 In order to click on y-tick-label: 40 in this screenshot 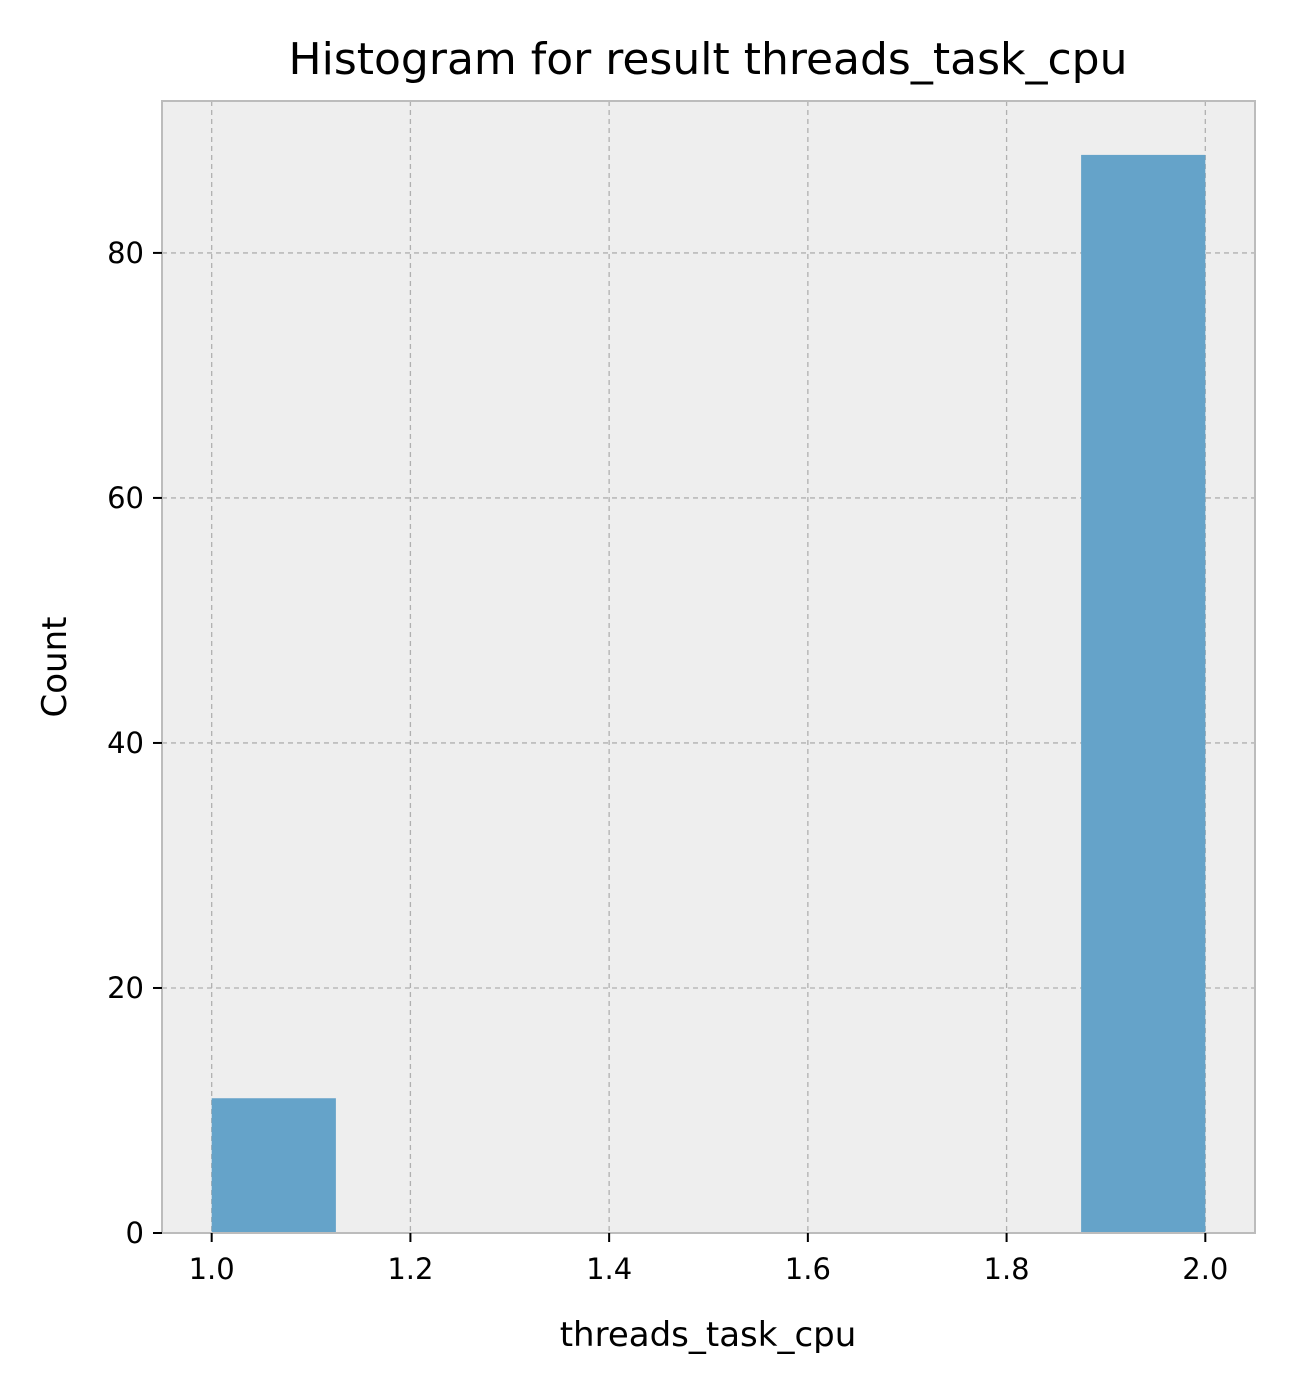, I will do `click(125, 743)`.